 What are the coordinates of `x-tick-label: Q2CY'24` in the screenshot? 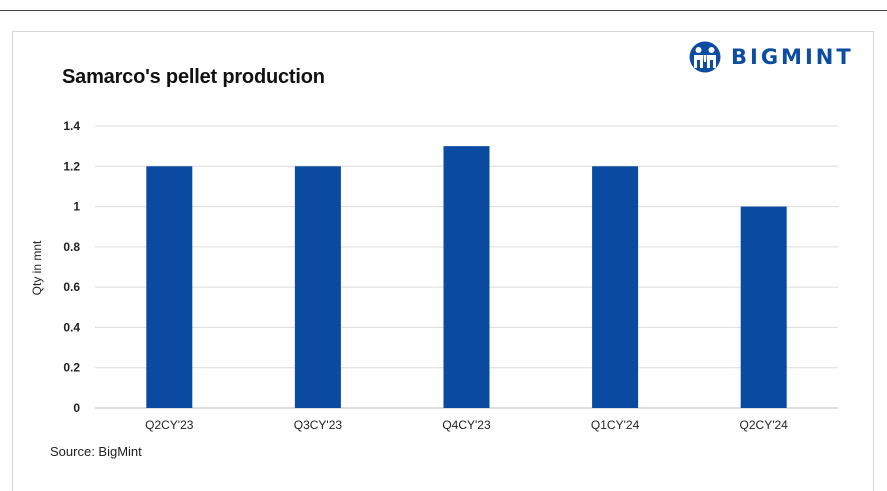 It's located at (764, 425).